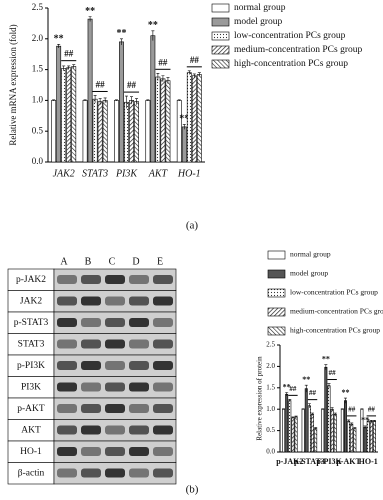 The width and height of the screenshot is (383, 500). I want to click on x-tick-label: PI3K, so click(126, 173).